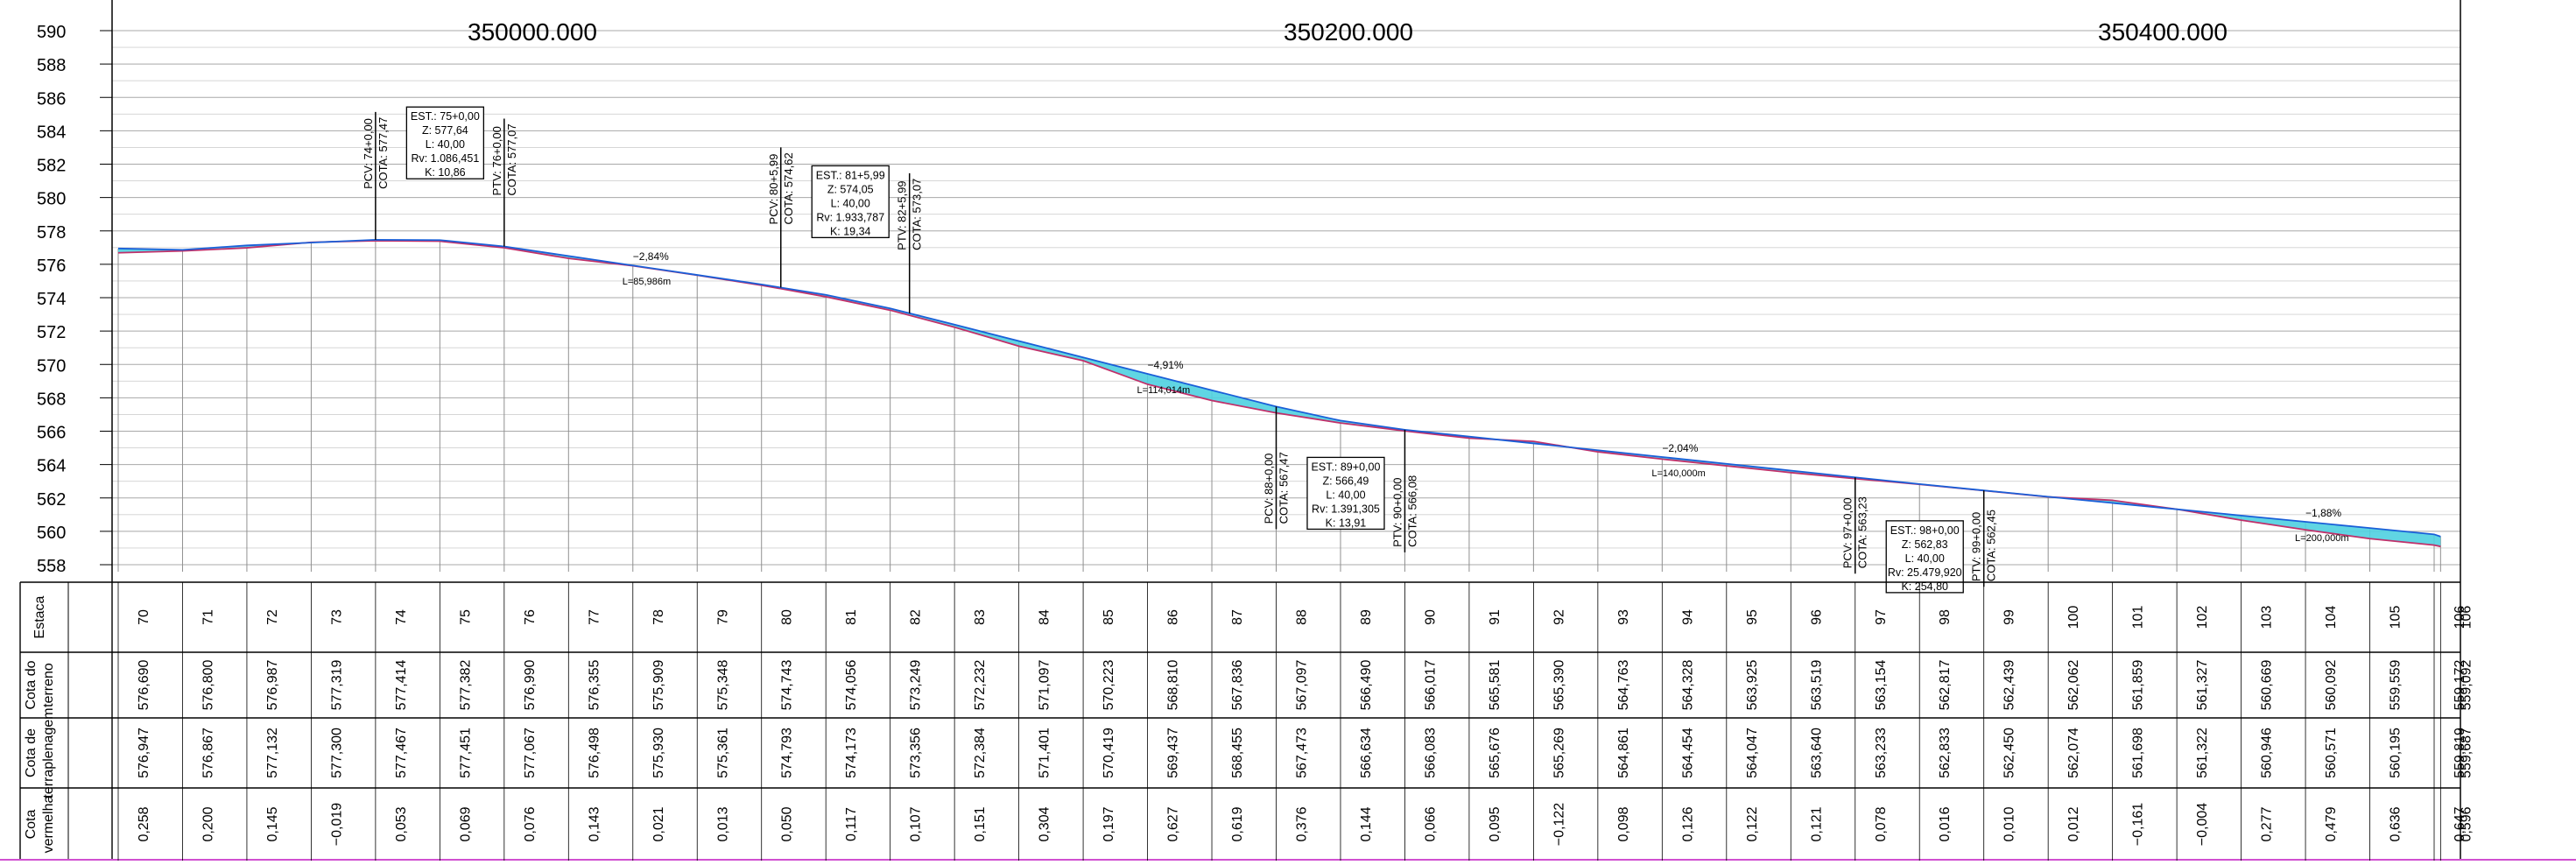  What do you see at coordinates (1346, 467) in the screenshot?
I see `curve-data-line: EST.: 89+0,00` at bounding box center [1346, 467].